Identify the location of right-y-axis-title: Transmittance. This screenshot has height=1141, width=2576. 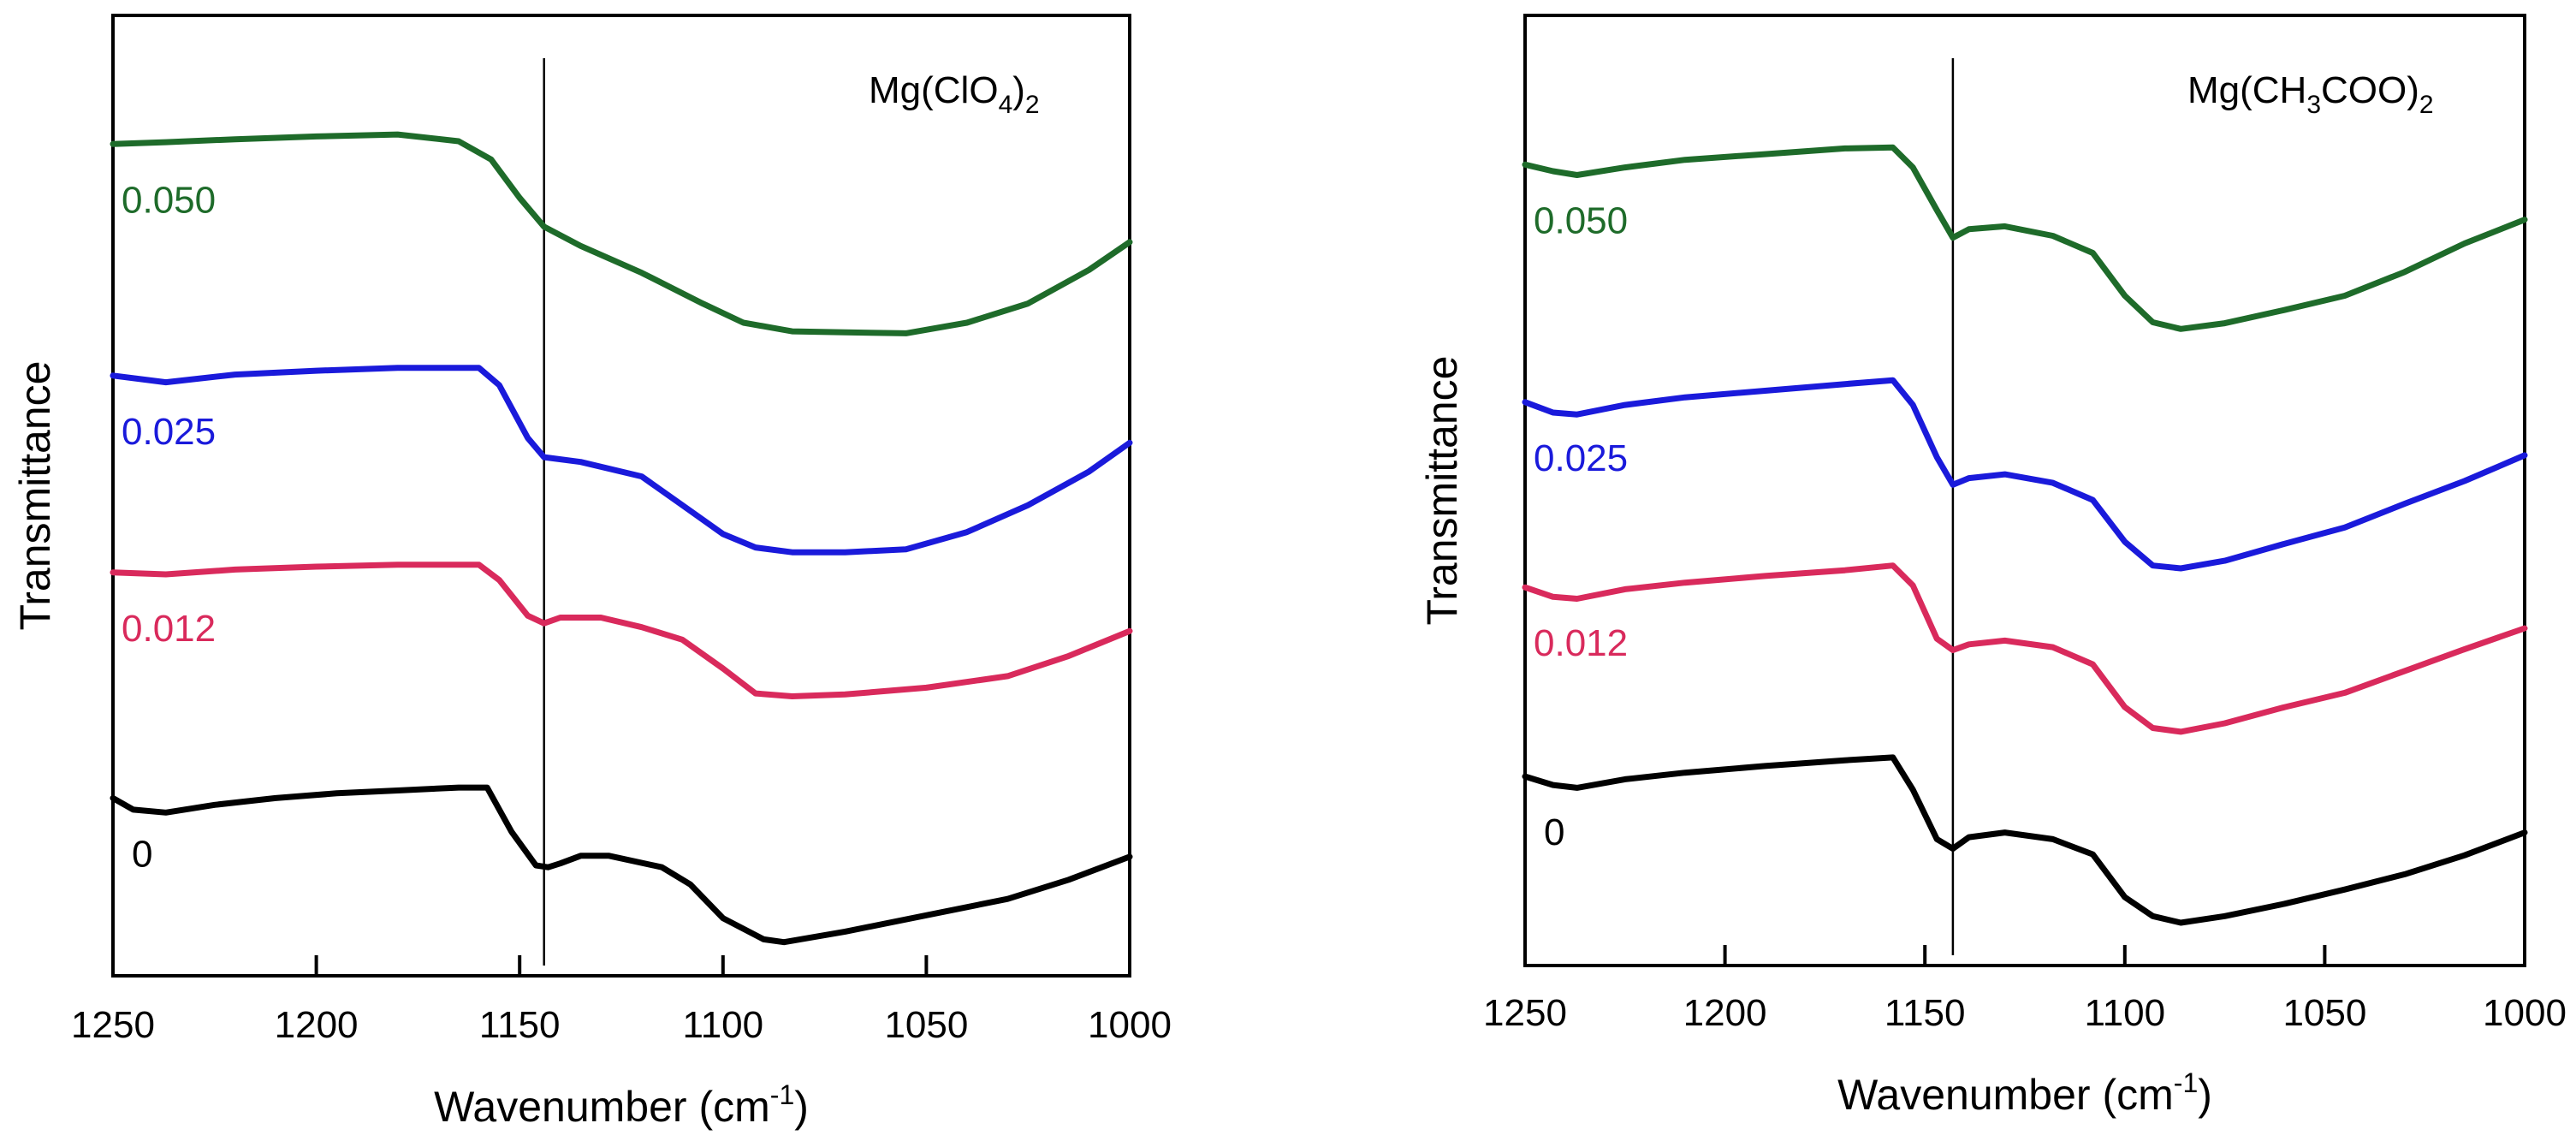
(1442, 491).